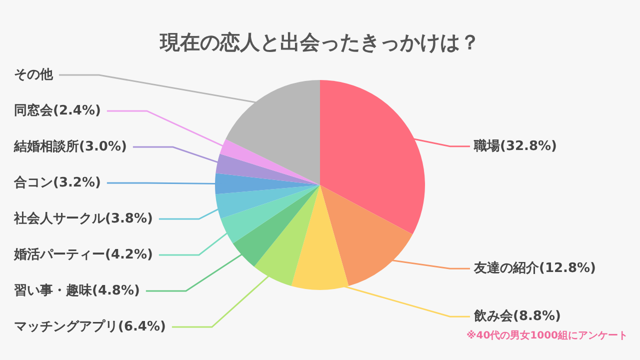  Describe the element at coordinates (34, 74) in the screenshot. I see `slice-label: その他` at that location.